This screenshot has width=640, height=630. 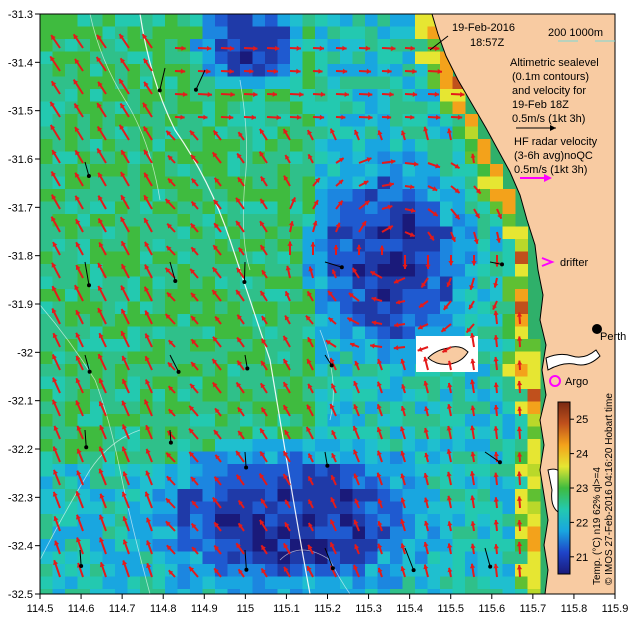 I want to click on credit-text: © IMOS 27-Feb-2016 04:16:20 Hobart time, so click(x=609, y=489).